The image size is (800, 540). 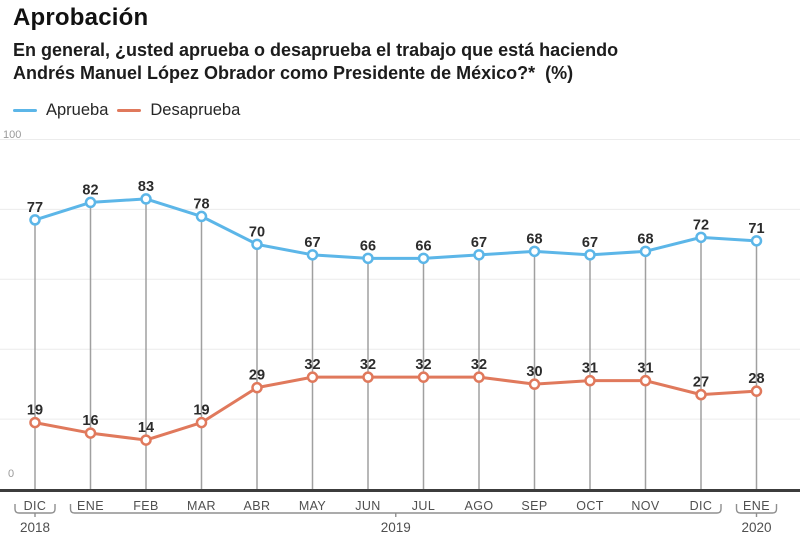 I want to click on value-label: 28, so click(x=756, y=379).